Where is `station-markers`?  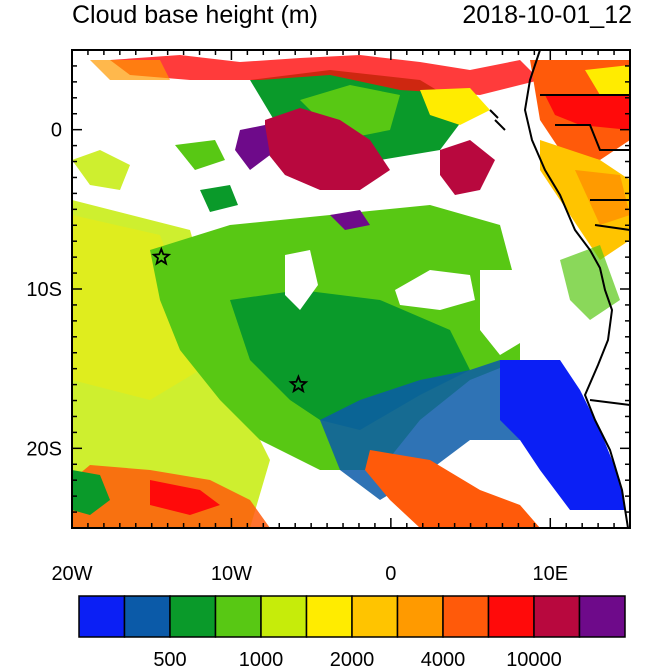
station-markers is located at coordinates (230, 320).